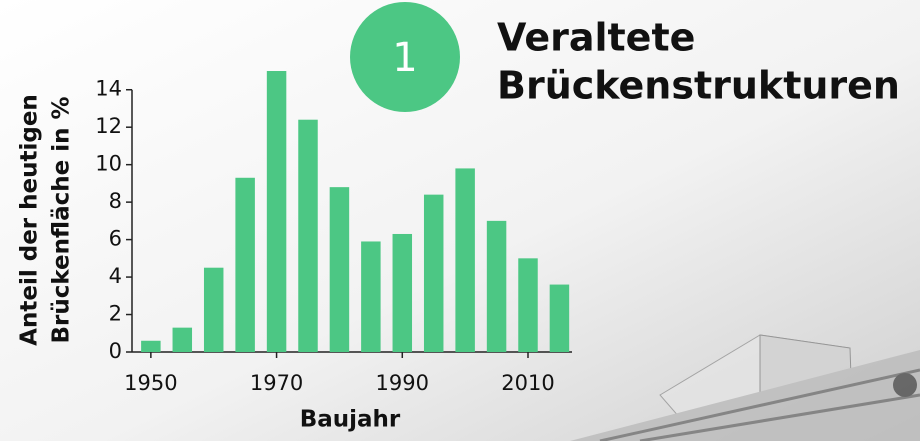 The image size is (920, 441). Describe the element at coordinates (150, 383) in the screenshot. I see `x-tick-label: 1950` at that location.